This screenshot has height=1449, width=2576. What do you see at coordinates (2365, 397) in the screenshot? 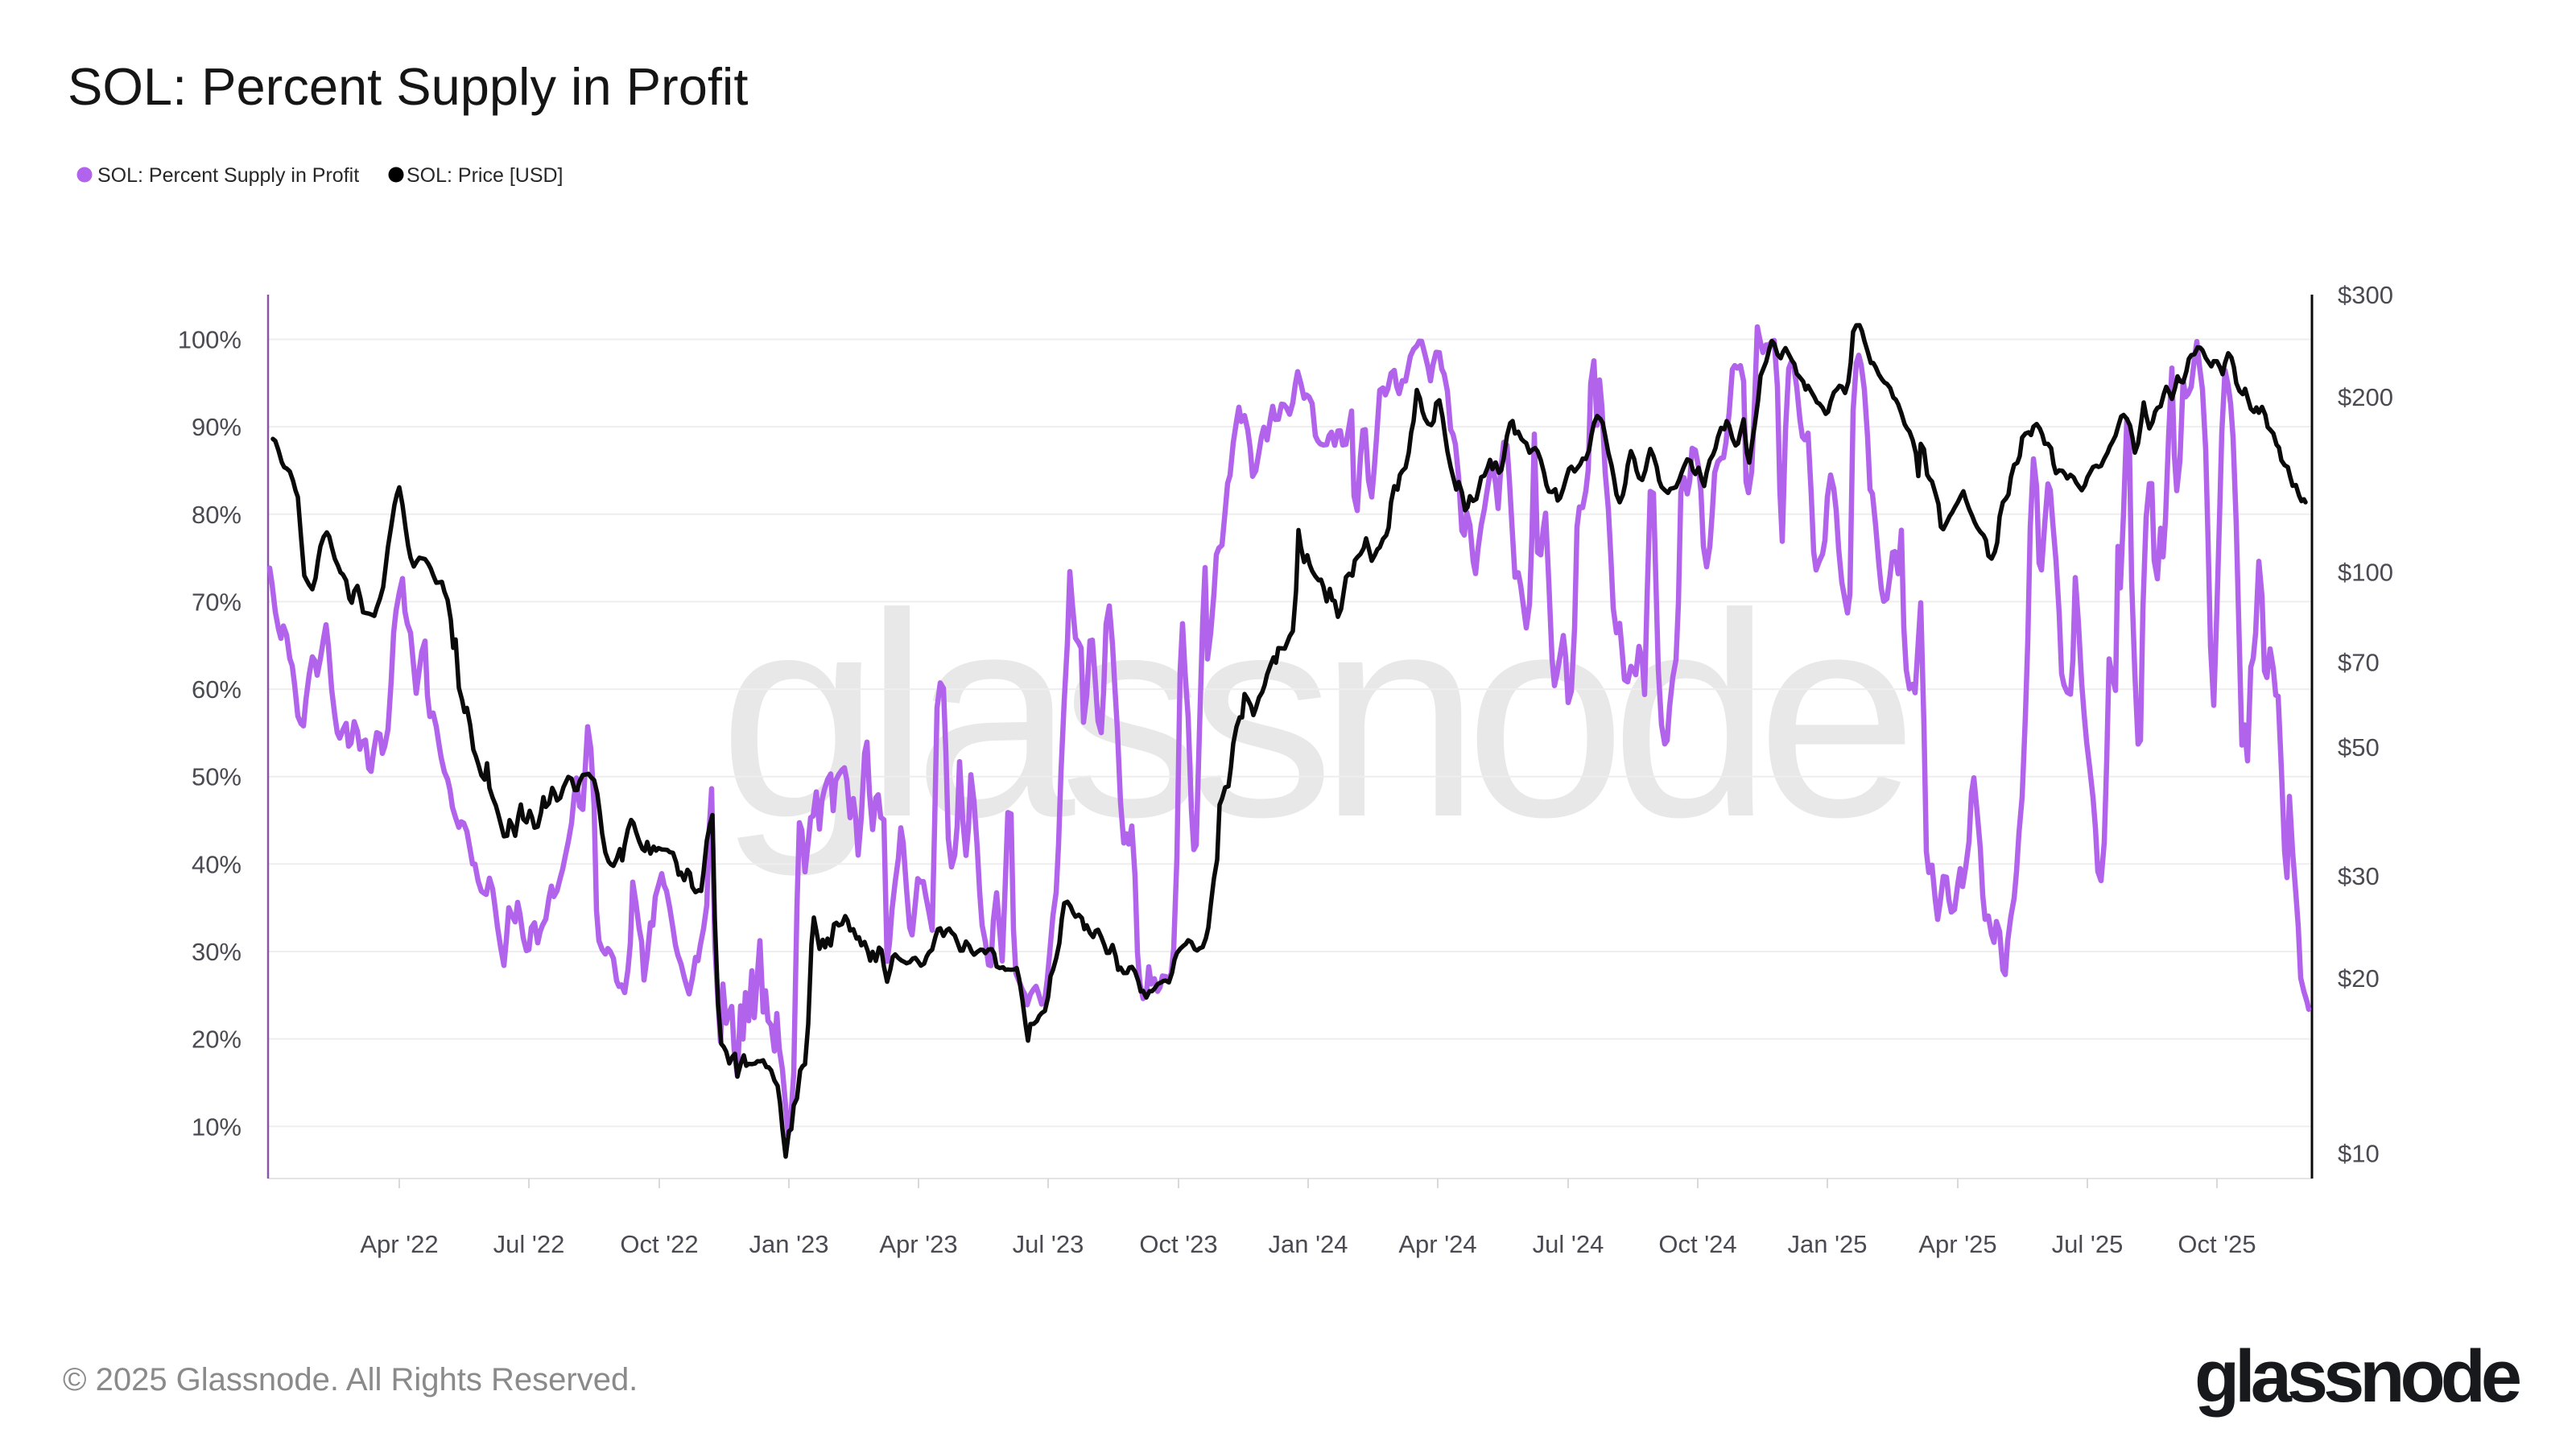
I see `svg-text: $200` at bounding box center [2365, 397].